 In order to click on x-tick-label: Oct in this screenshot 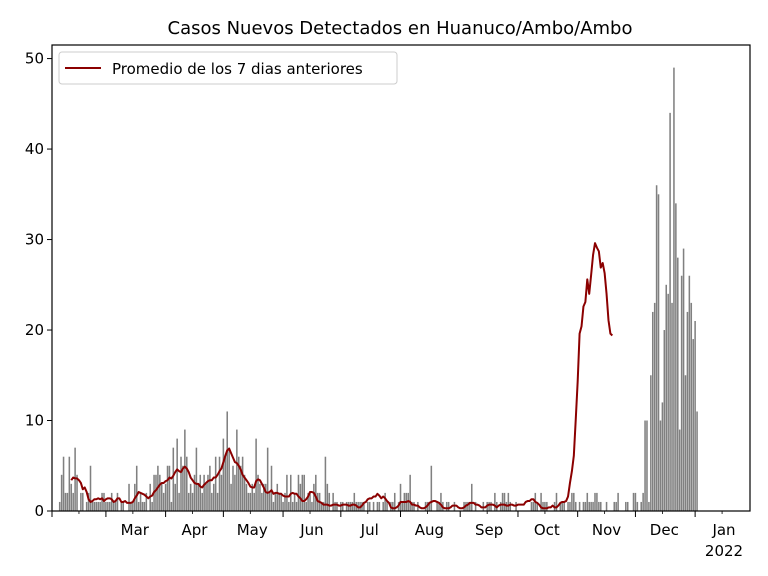, I will do `click(547, 530)`.